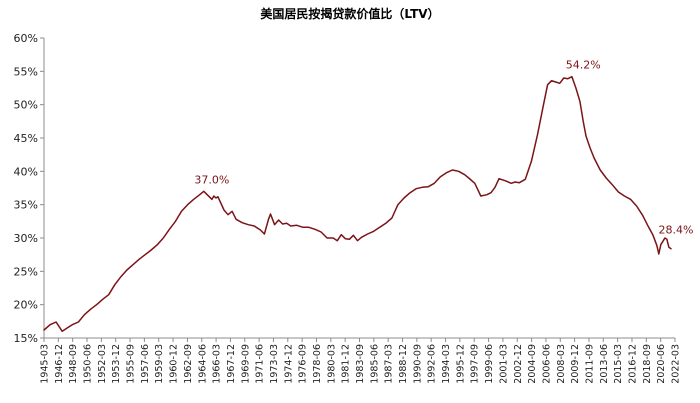  What do you see at coordinates (88, 364) in the screenshot?
I see `x-tick-label: 1950-06` at bounding box center [88, 364].